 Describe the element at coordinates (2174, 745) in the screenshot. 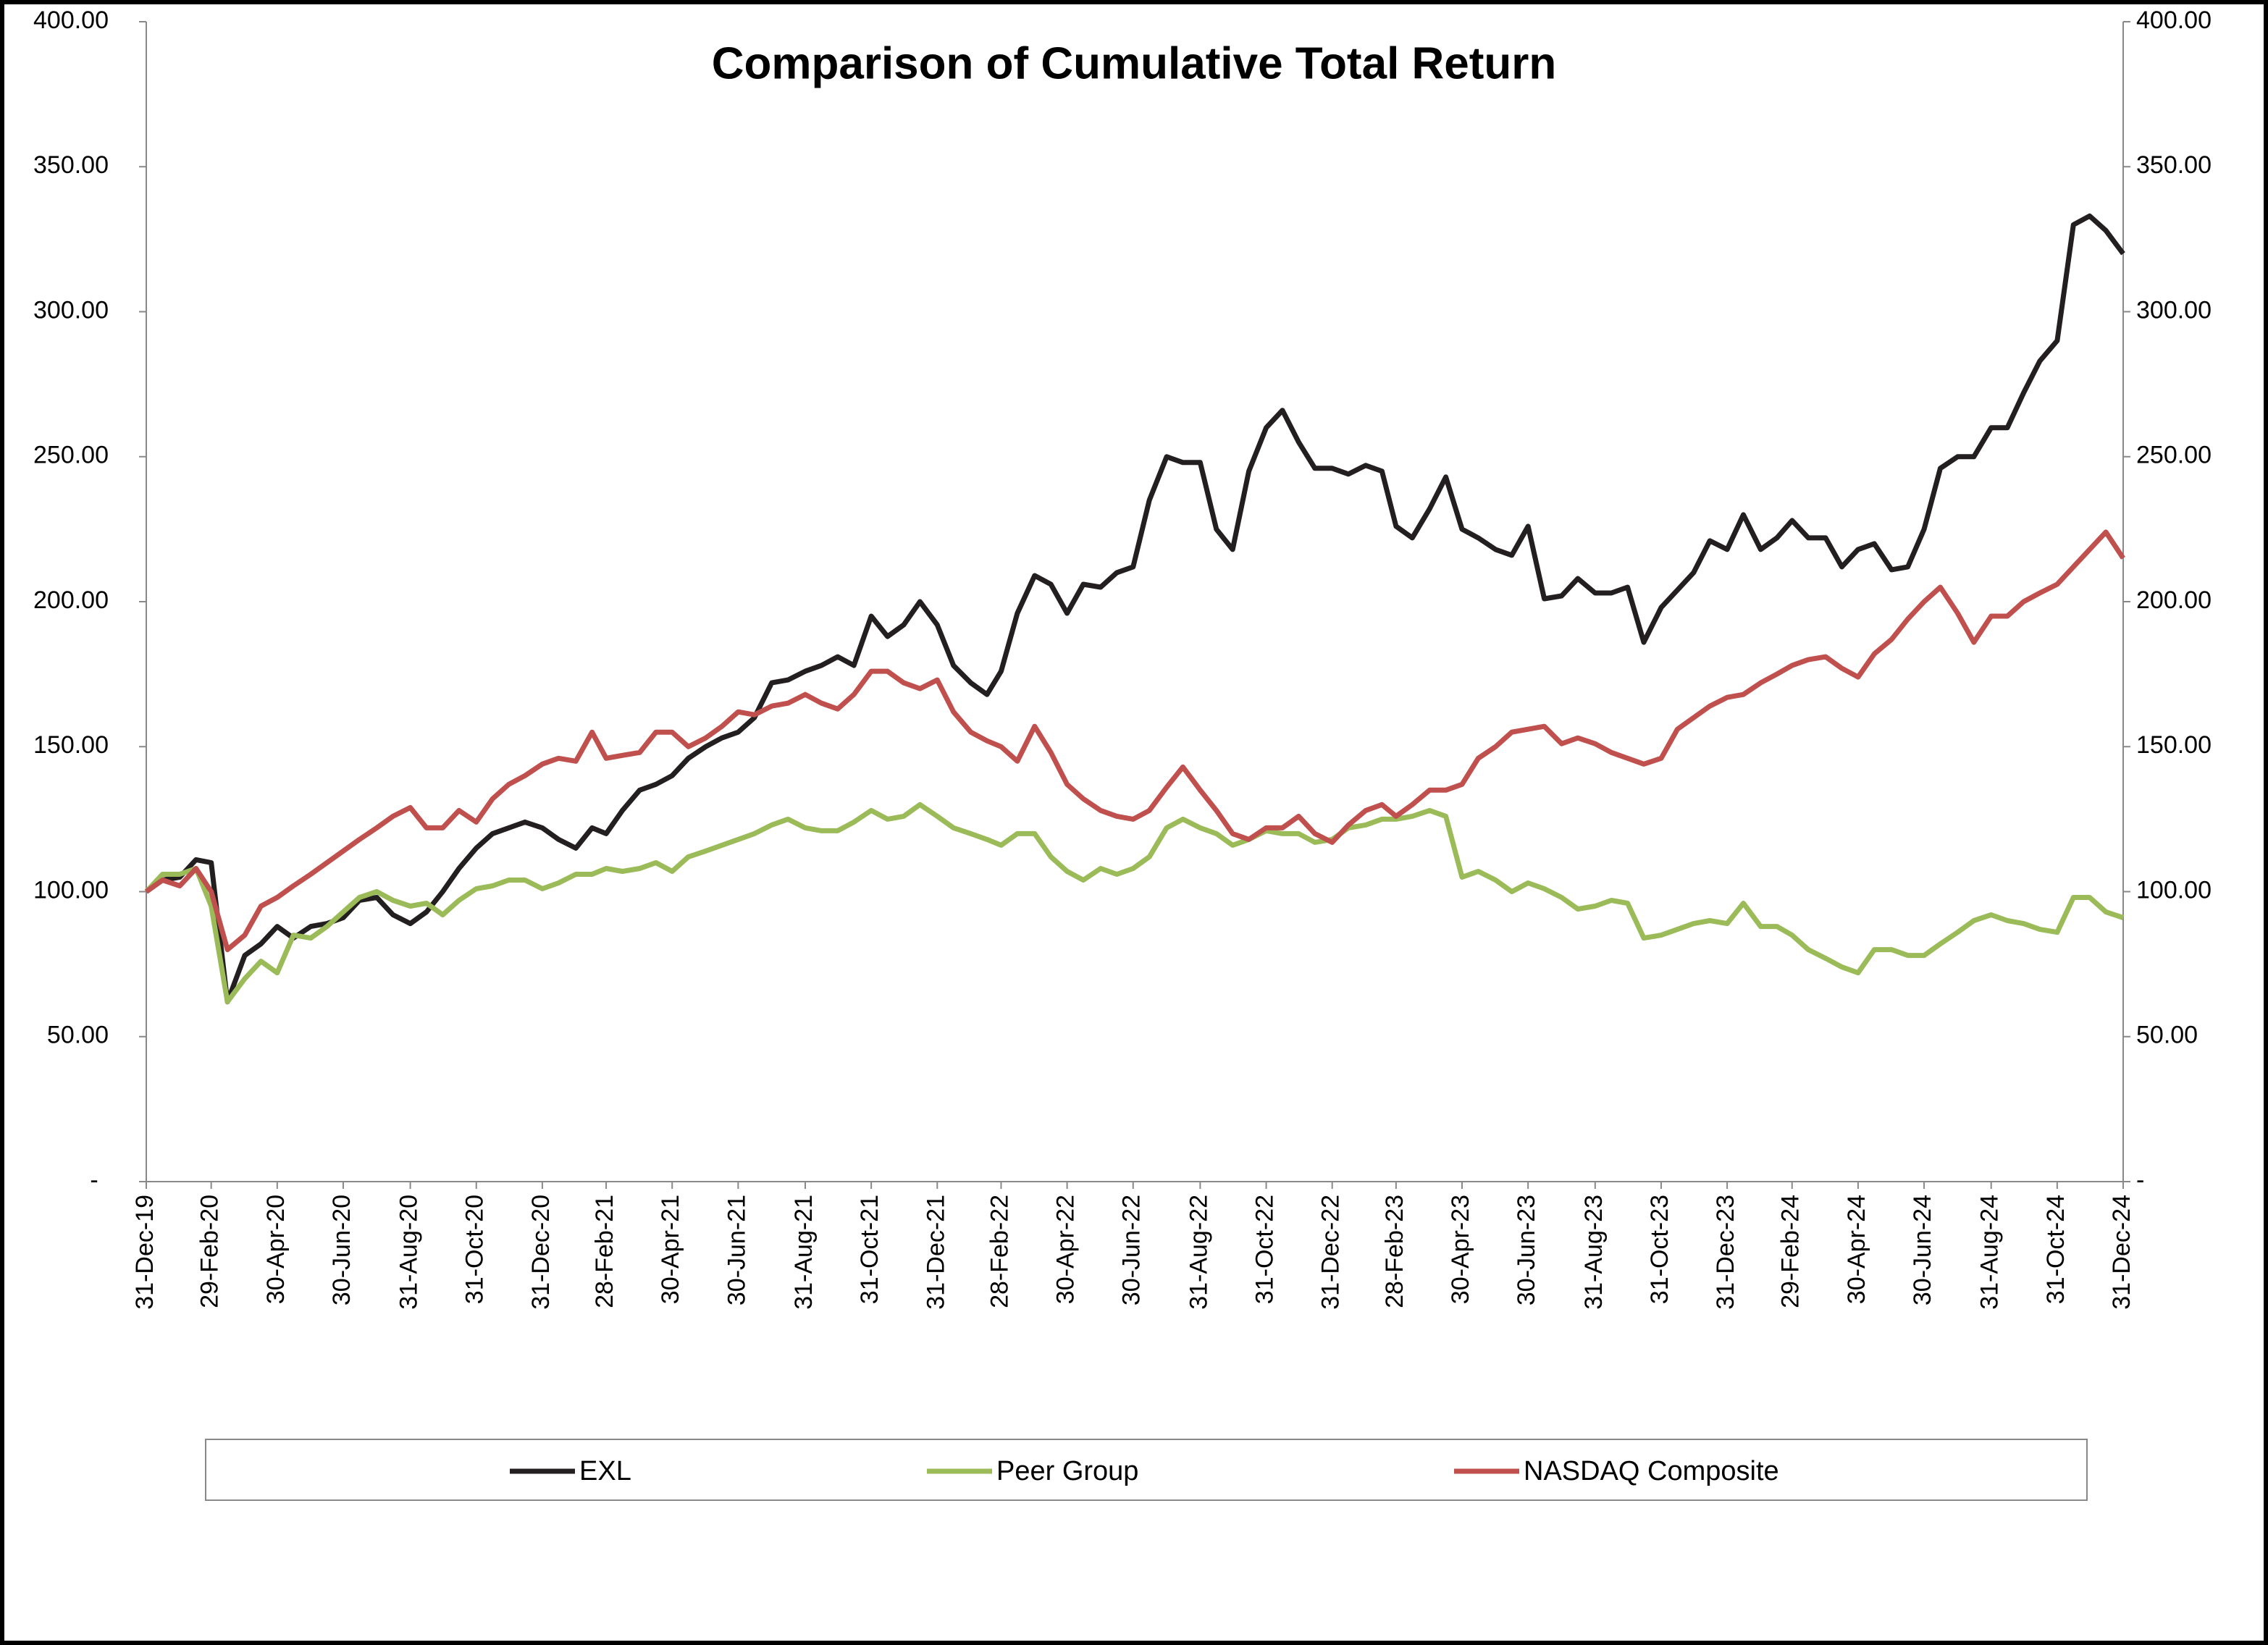

I see `y2-tick-label: 150.00` at that location.